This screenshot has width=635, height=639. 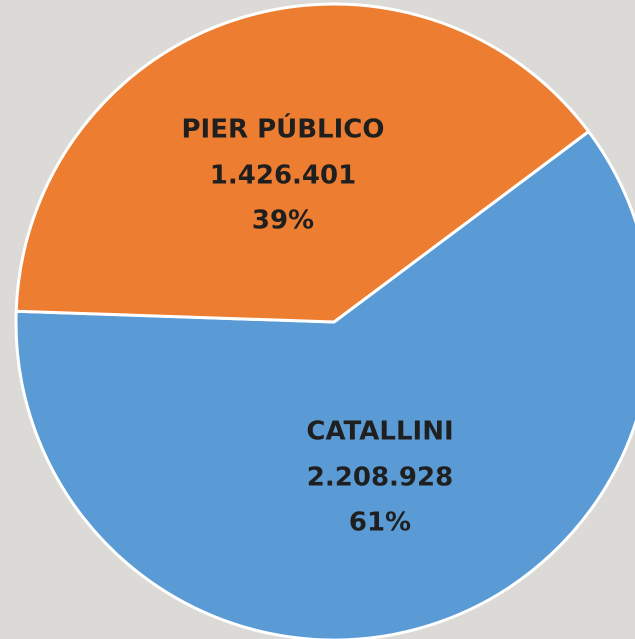 I want to click on percent-label: 61%, so click(x=380, y=523).